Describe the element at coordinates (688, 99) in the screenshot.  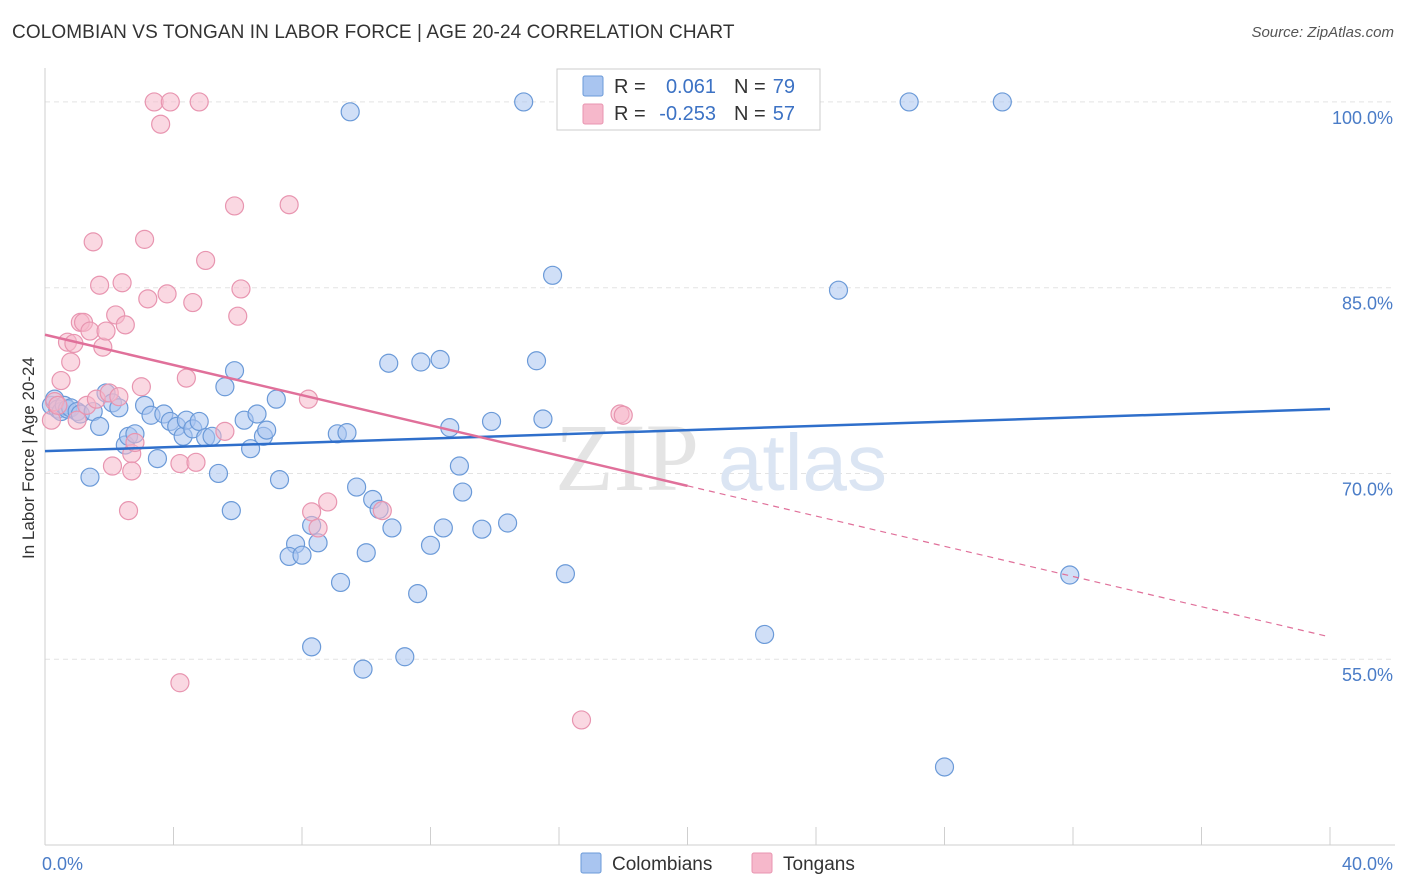
I see `legend-box: R = 0.061 N = 79 R = -0.253 N = 57` at that location.